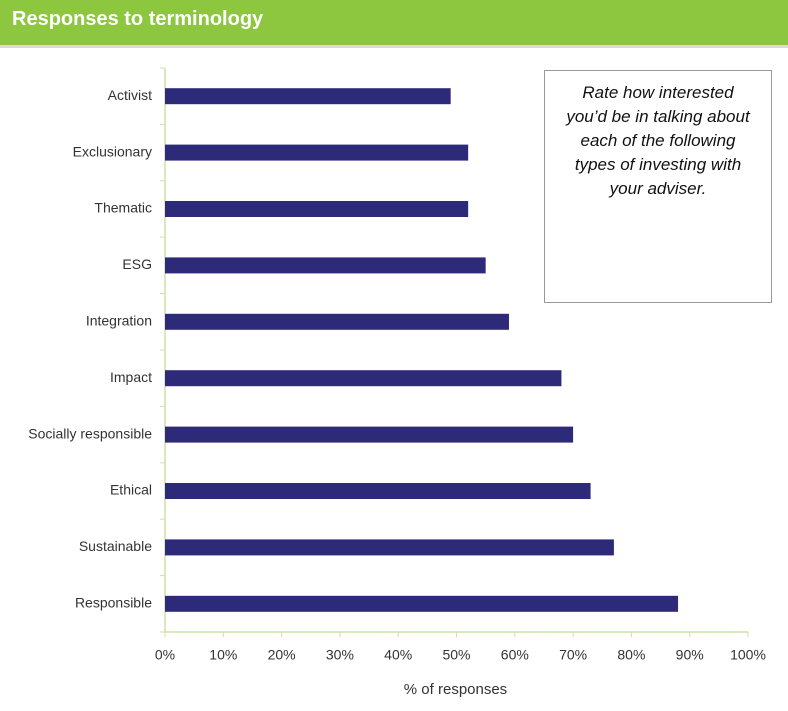  Describe the element at coordinates (631, 655) in the screenshot. I see `x-tick-label: 80%` at that location.